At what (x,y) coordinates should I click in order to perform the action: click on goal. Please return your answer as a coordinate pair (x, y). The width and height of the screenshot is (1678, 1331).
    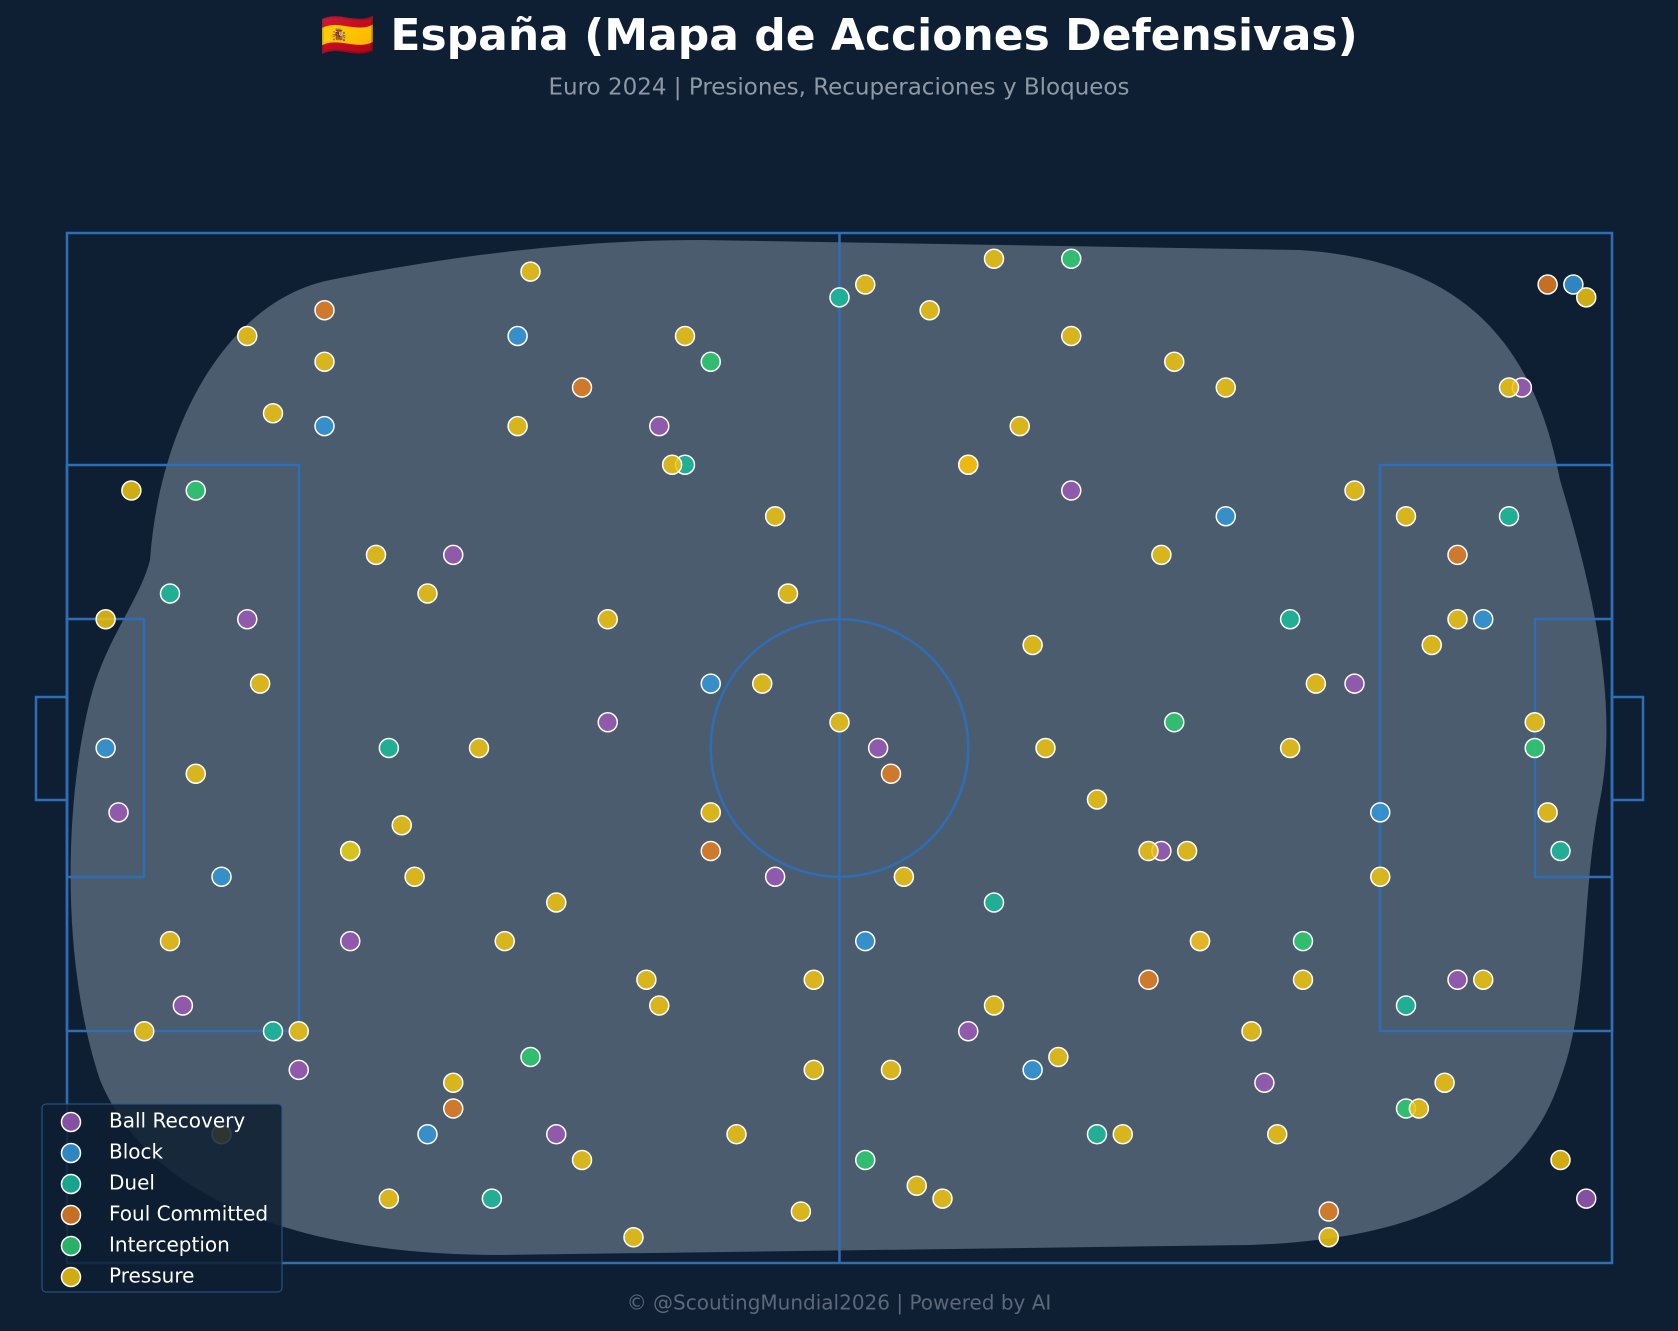
    Looking at the image, I should click on (1627, 748).